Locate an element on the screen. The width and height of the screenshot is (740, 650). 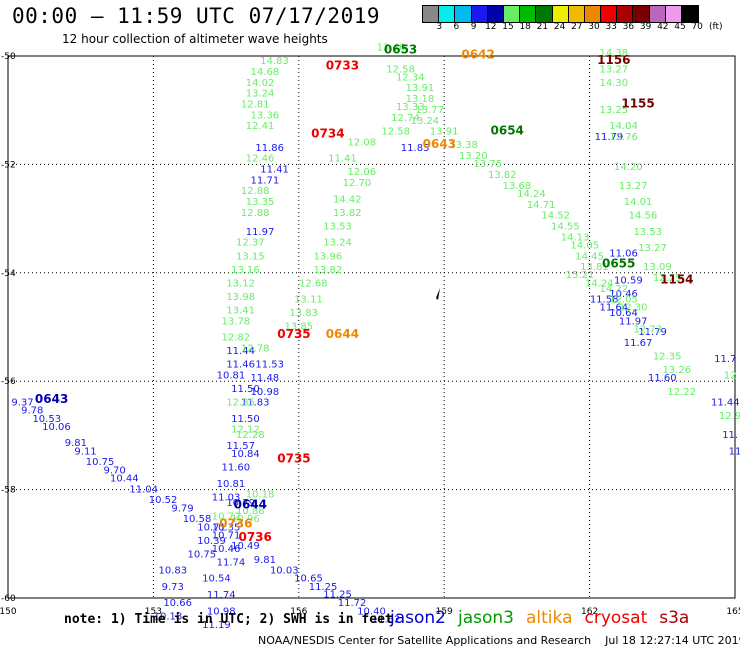
wave-height-label: 12.08 is located at coordinates (361, 142).